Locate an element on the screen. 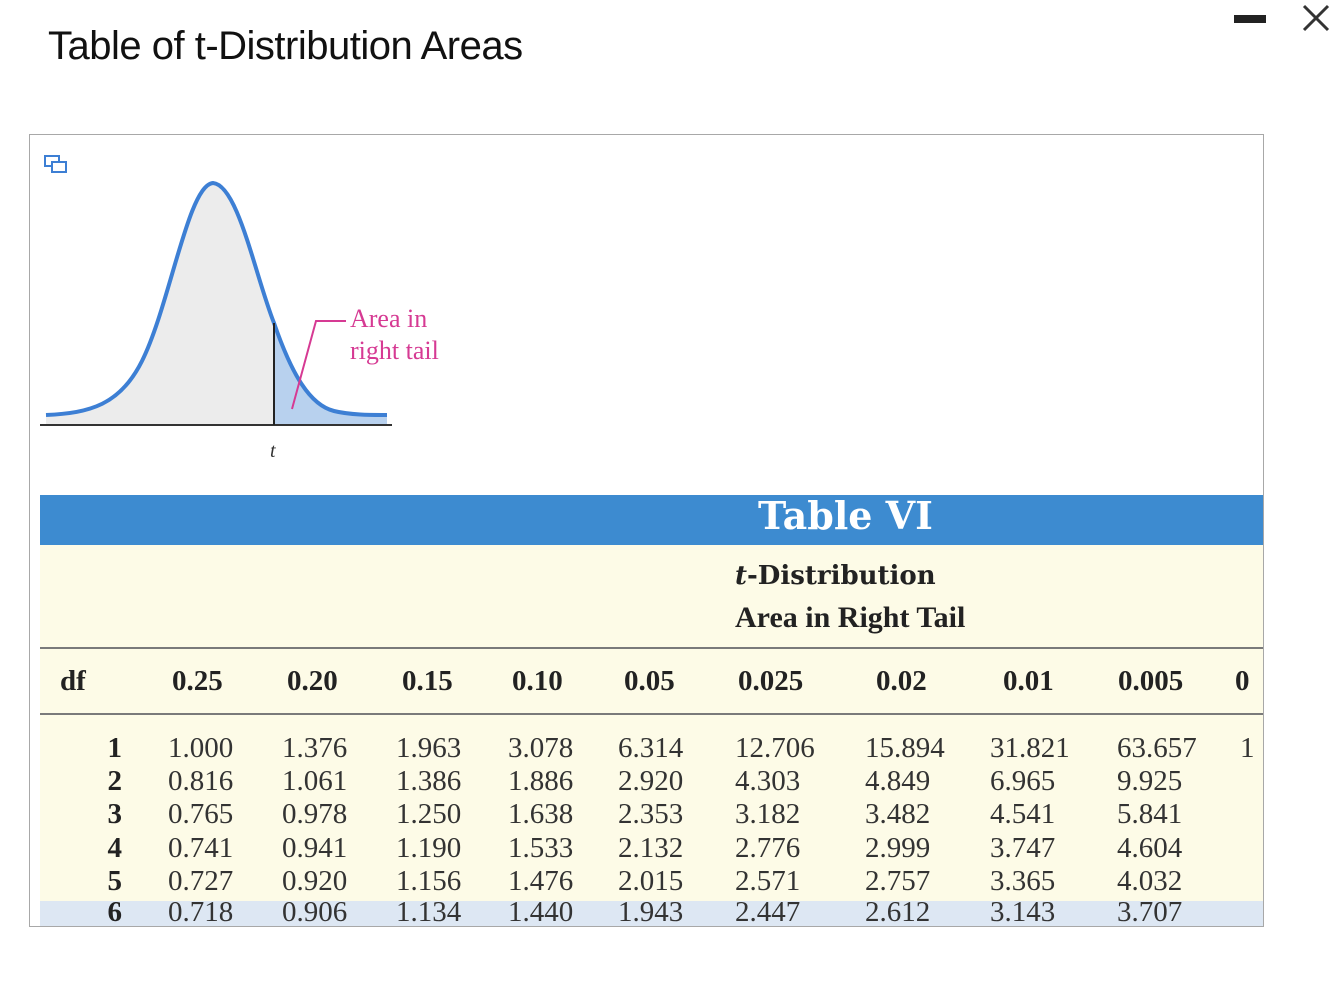 The width and height of the screenshot is (1334, 1002). table-cell: 1.156 is located at coordinates (429, 881).